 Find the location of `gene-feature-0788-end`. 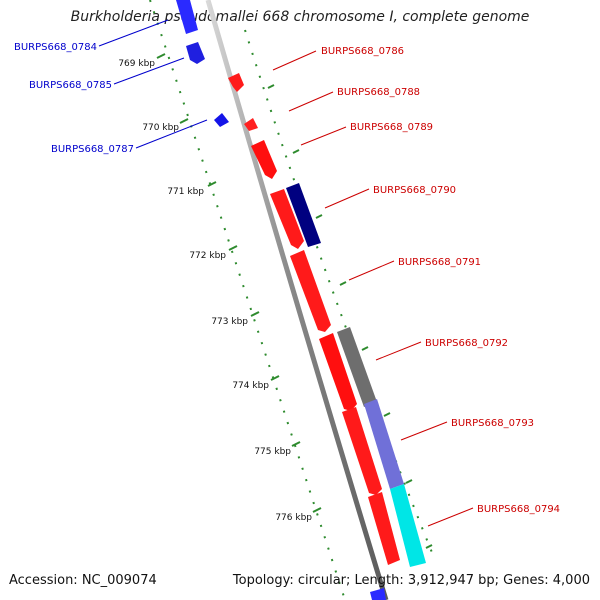

gene-feature-0788-end is located at coordinates (378, 594).